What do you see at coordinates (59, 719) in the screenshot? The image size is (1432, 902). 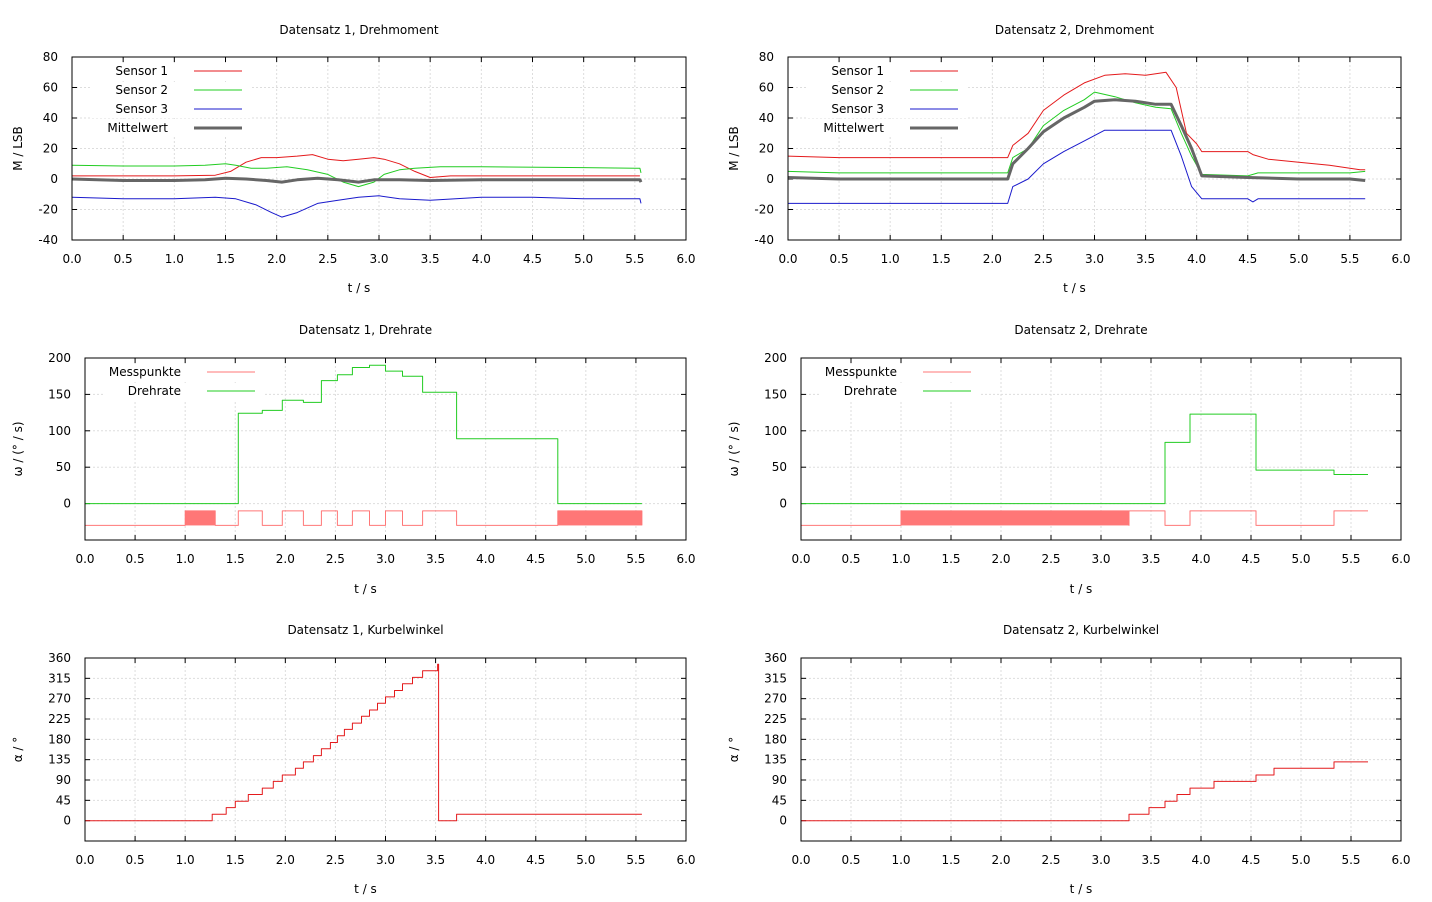 I see `y-tick-label: 225` at bounding box center [59, 719].